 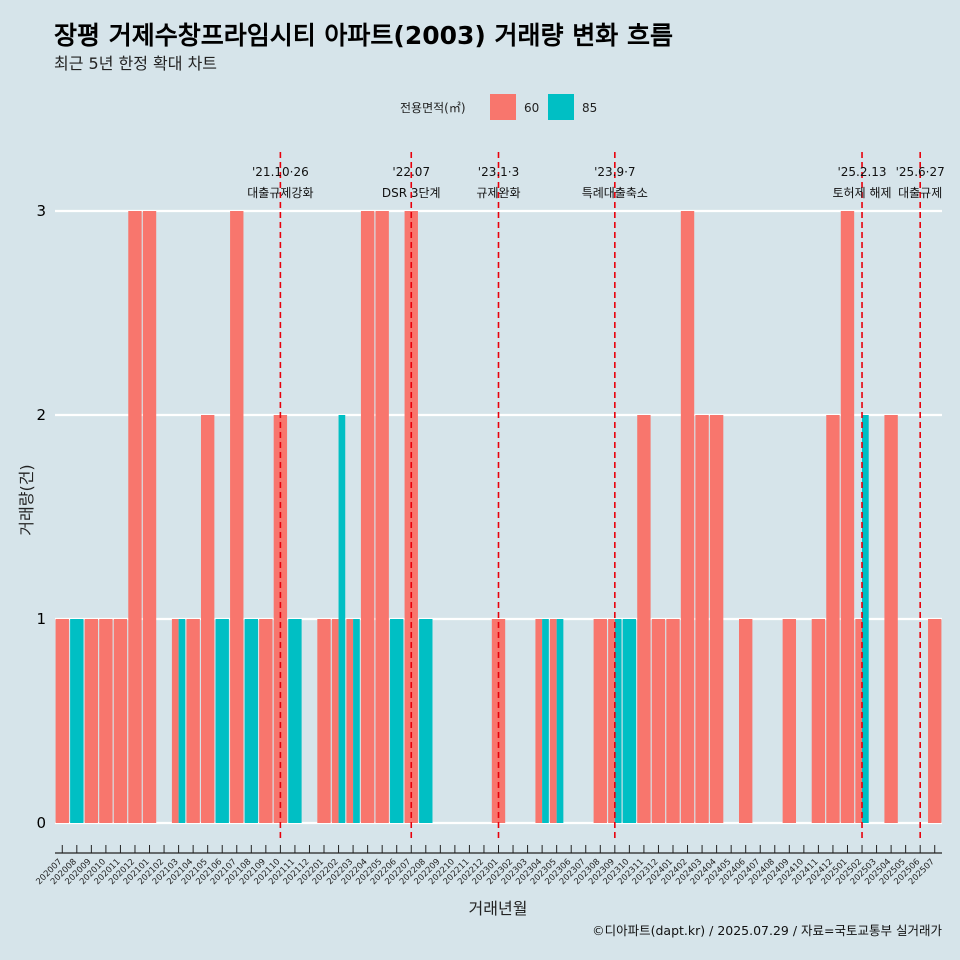 What do you see at coordinates (411, 193) in the screenshot?
I see `event-label-1: DSR 3단계` at bounding box center [411, 193].